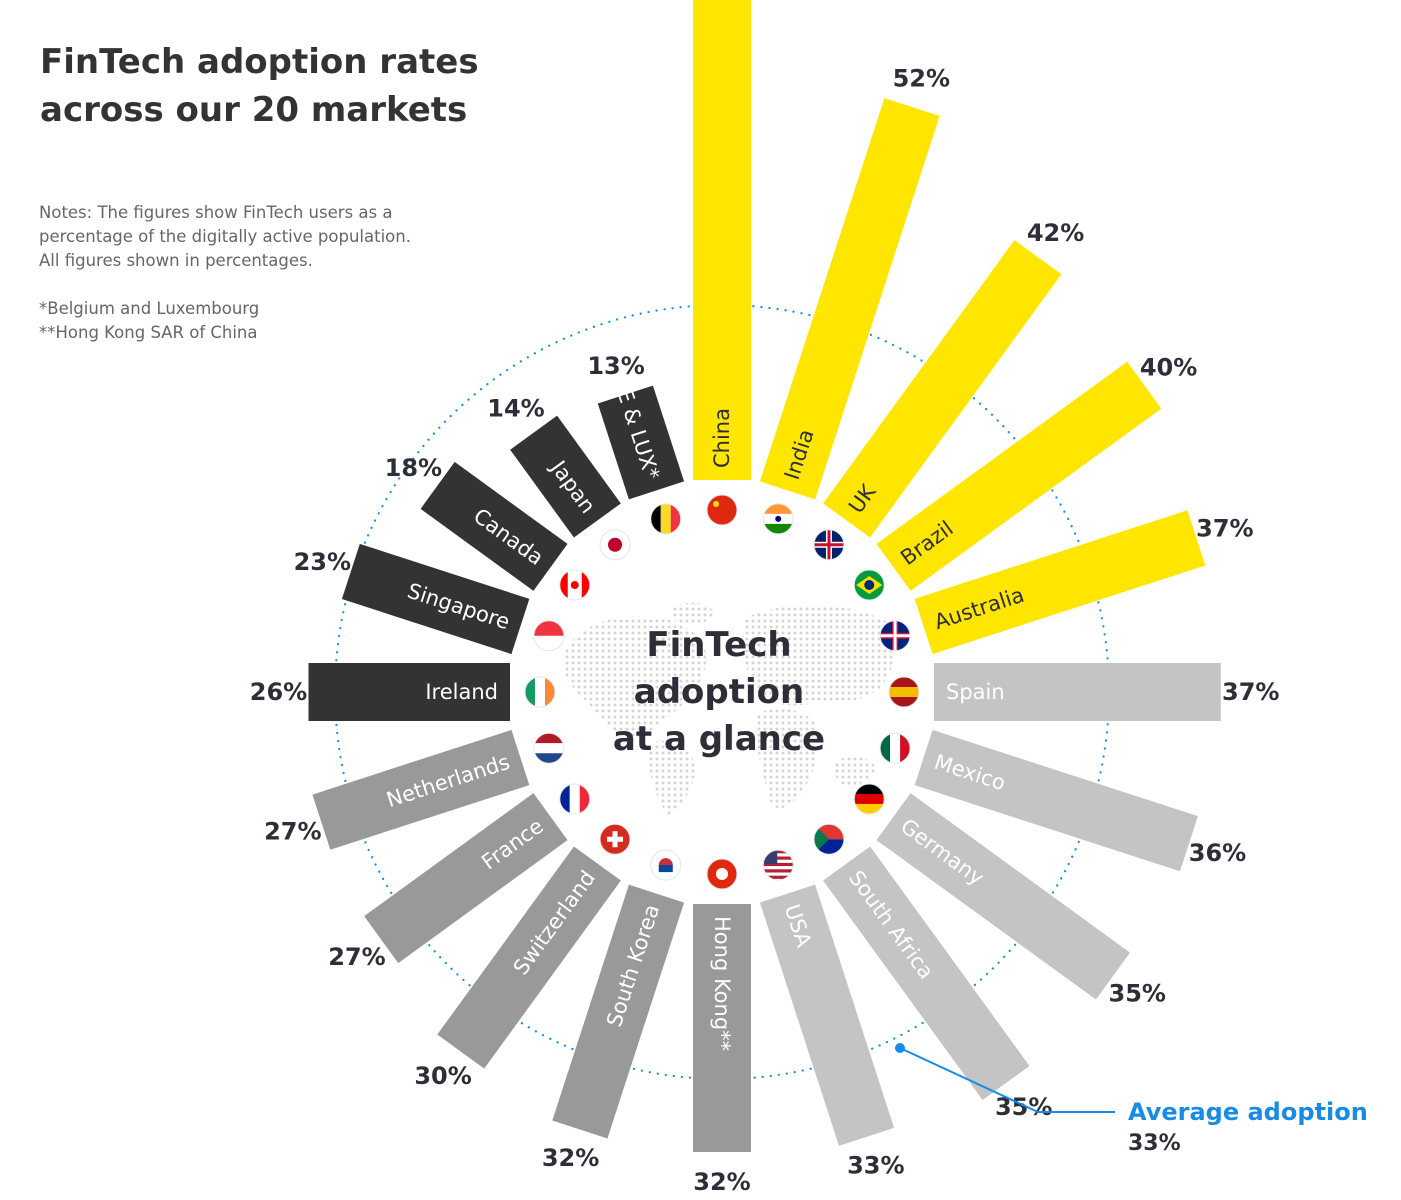 The width and height of the screenshot is (1401, 1200). I want to click on bar-japan, so click(565, 476).